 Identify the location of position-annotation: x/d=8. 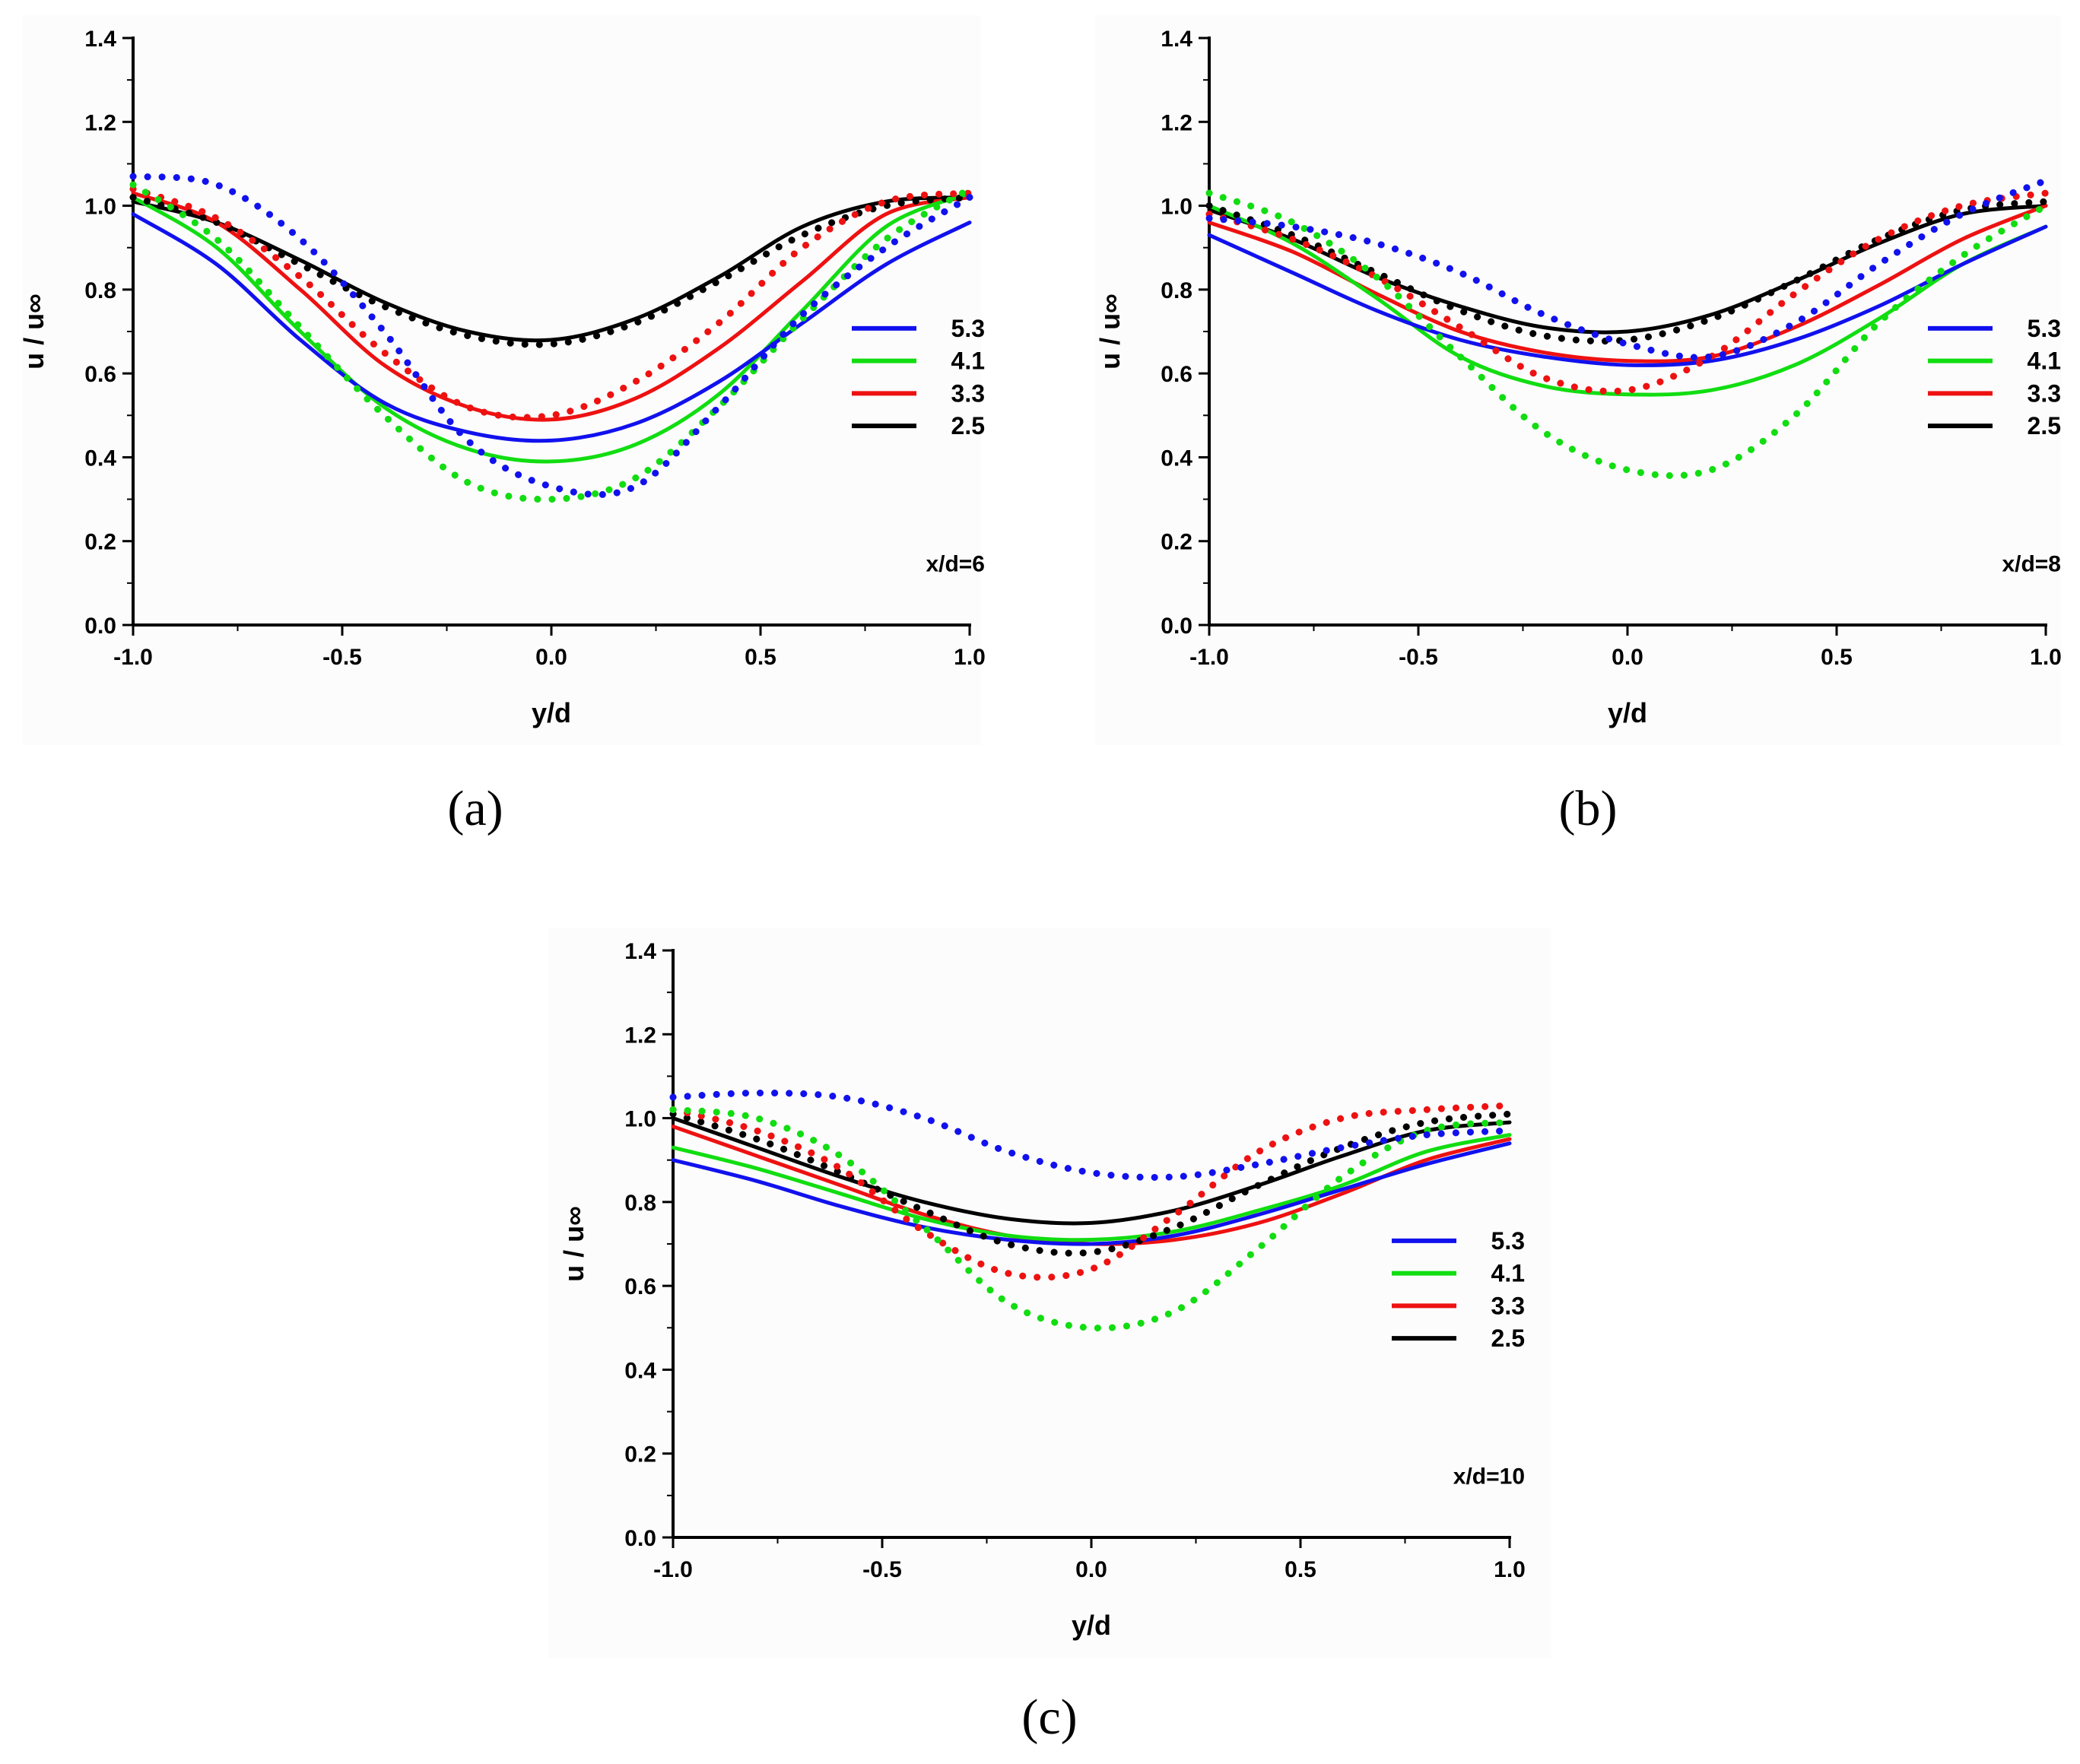
(2031, 563).